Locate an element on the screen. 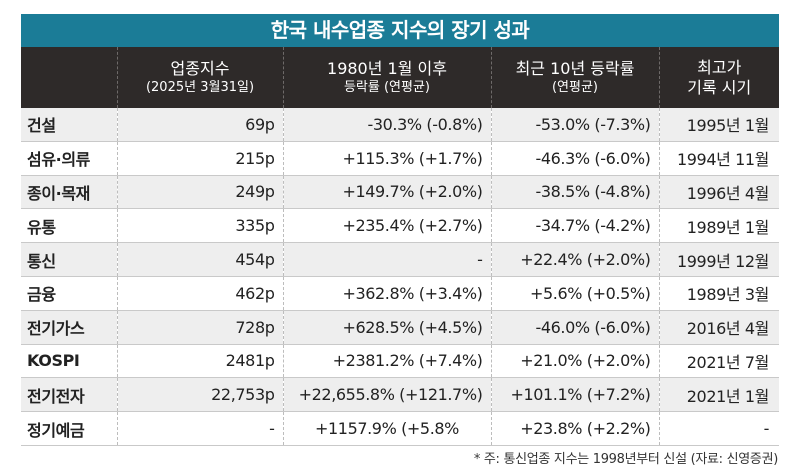 The width and height of the screenshot is (800, 476). recent10-cell: -53.0% (-7.3%) is located at coordinates (574, 125).